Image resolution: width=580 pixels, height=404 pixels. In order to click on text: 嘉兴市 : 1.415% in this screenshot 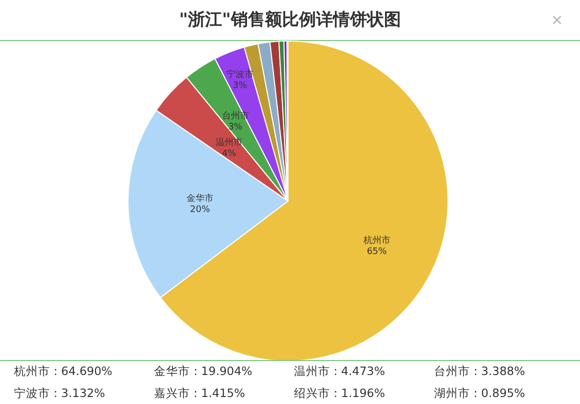, I will do `click(200, 394)`.